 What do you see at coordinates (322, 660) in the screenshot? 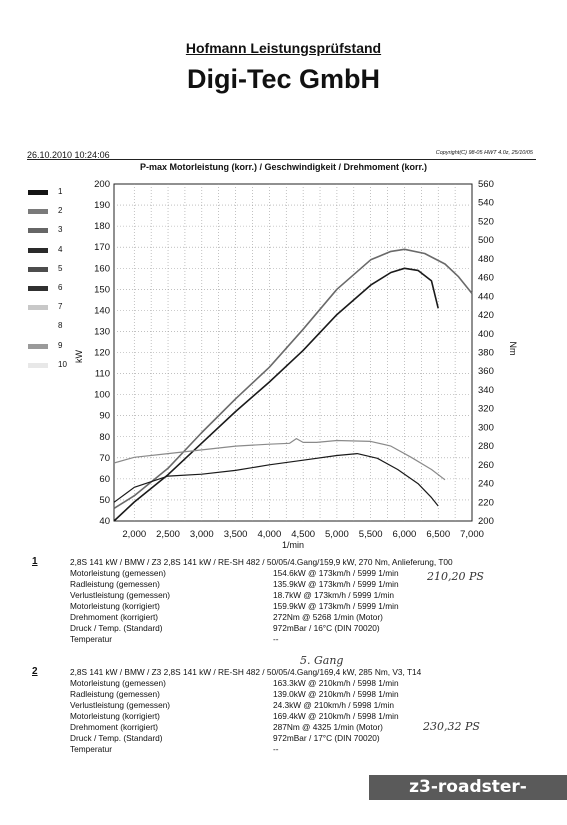
I see `handwritten-gear-2: 5. Gang` at bounding box center [322, 660].